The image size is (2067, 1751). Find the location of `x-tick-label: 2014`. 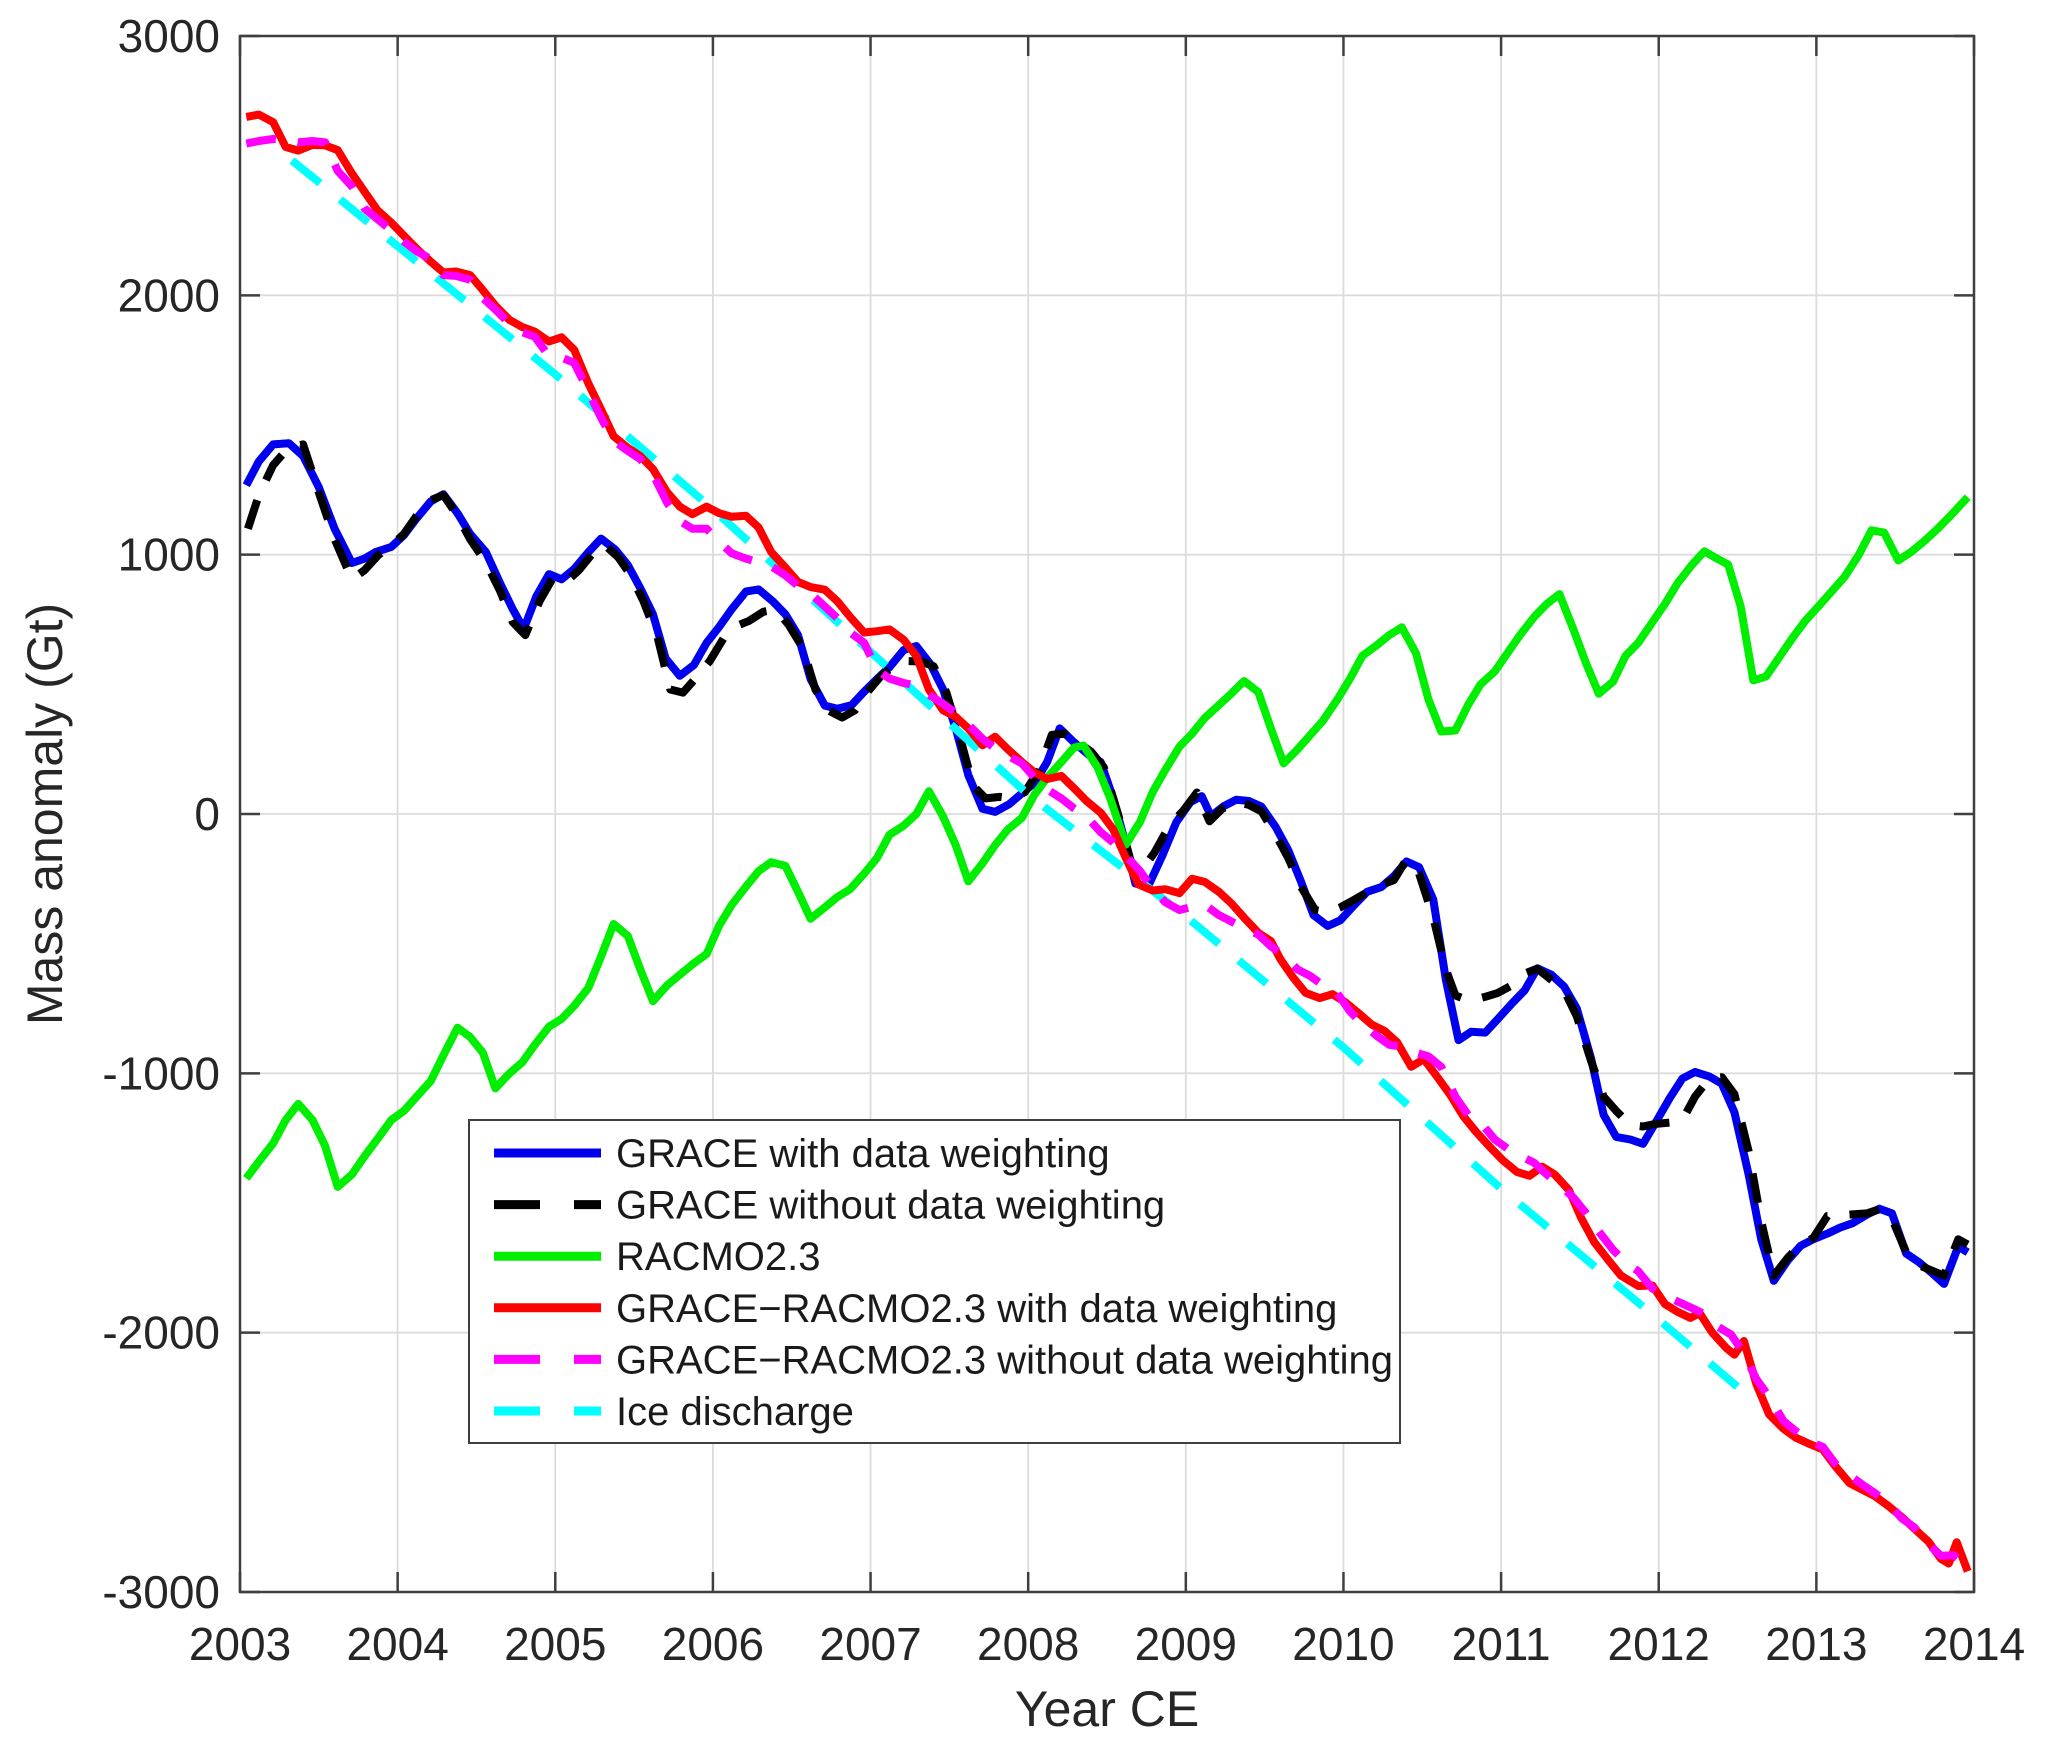

x-tick-label: 2014 is located at coordinates (1974, 1644).